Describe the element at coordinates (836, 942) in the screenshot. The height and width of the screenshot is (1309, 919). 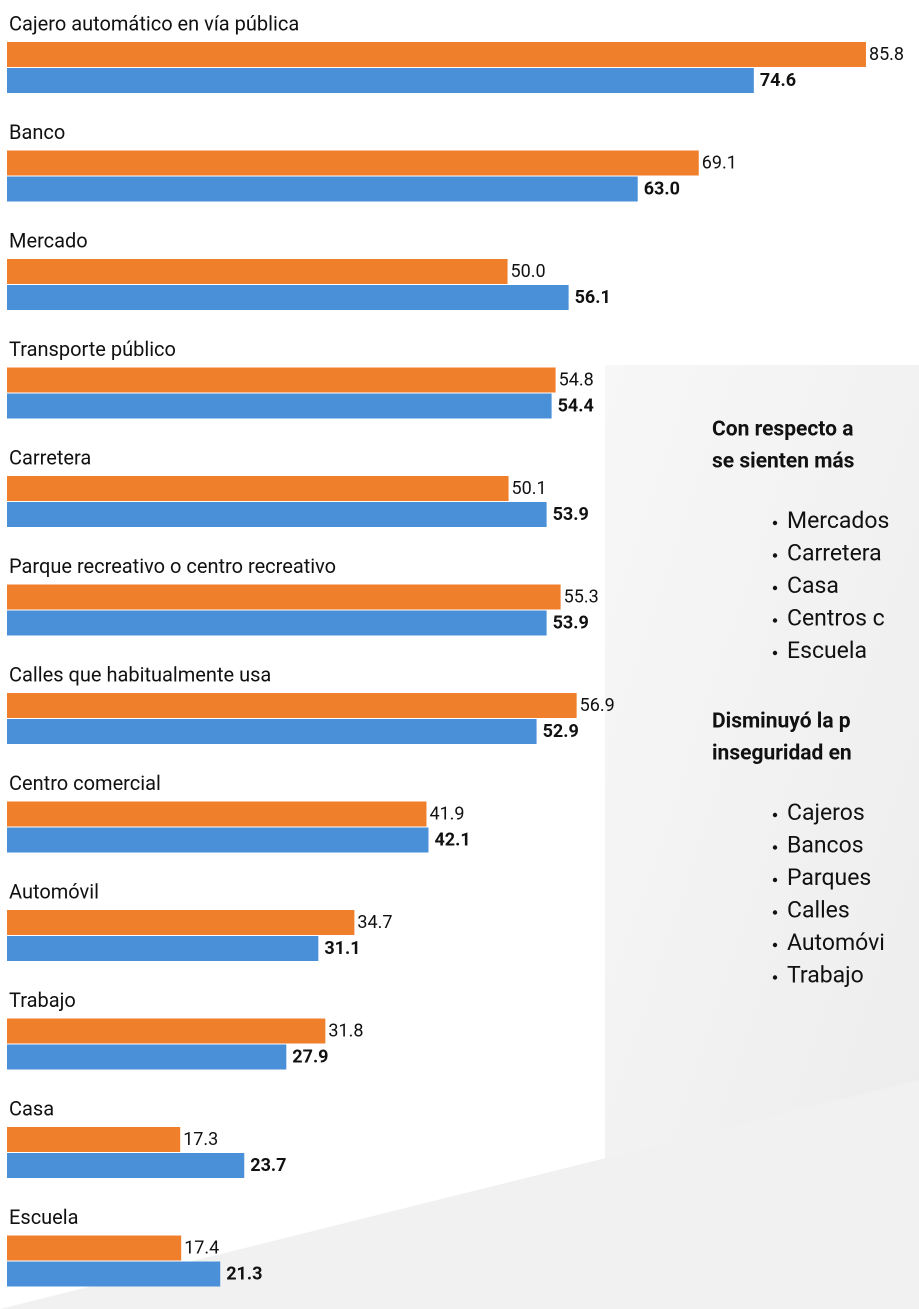
I see `panel-item: Automóvi` at that location.